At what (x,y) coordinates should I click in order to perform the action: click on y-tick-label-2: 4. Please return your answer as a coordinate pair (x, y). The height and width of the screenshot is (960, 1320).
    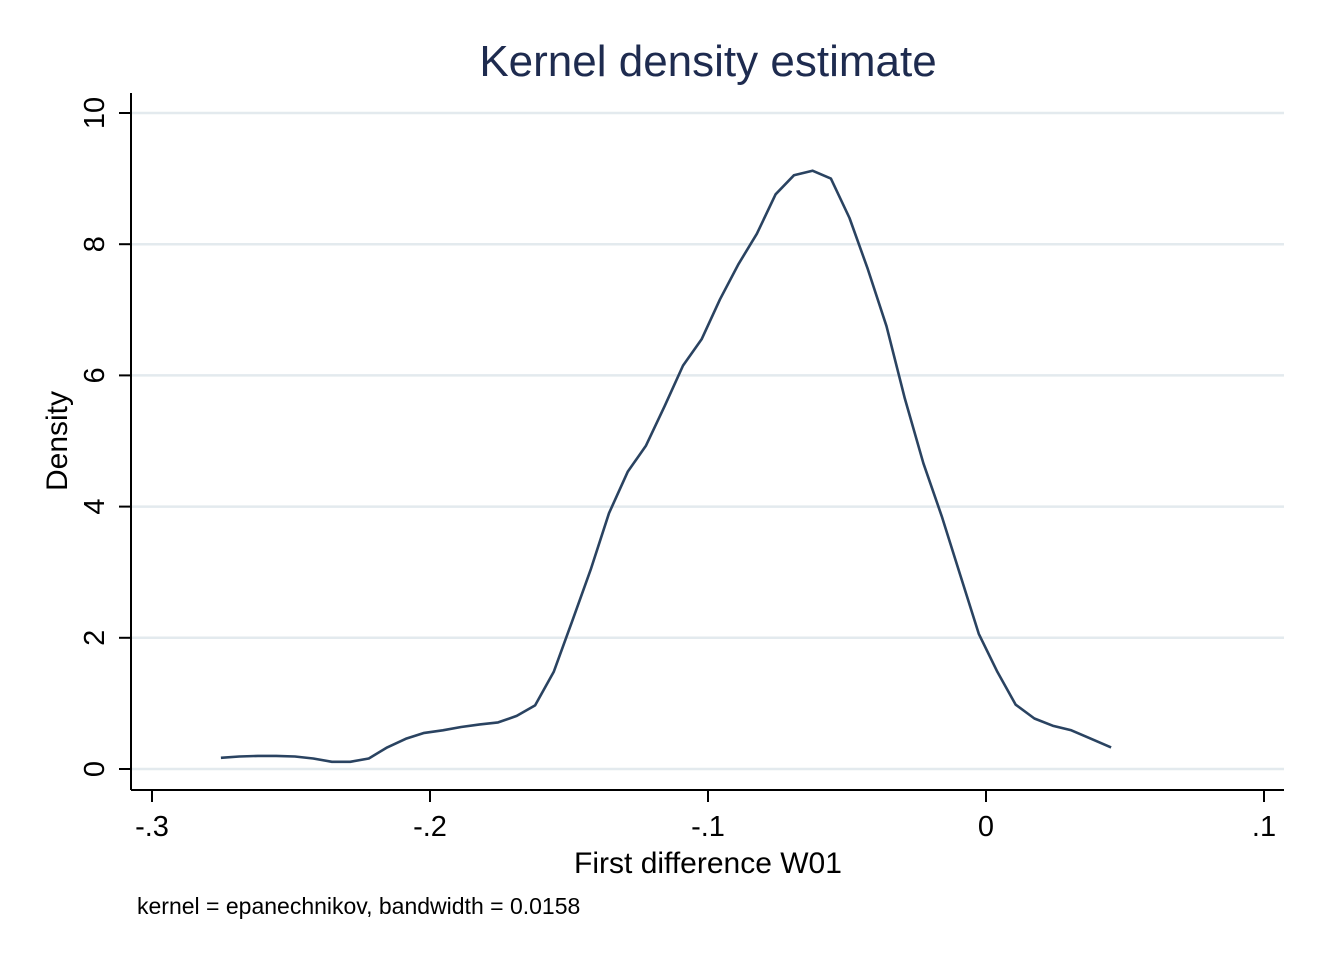
    Looking at the image, I should click on (95, 507).